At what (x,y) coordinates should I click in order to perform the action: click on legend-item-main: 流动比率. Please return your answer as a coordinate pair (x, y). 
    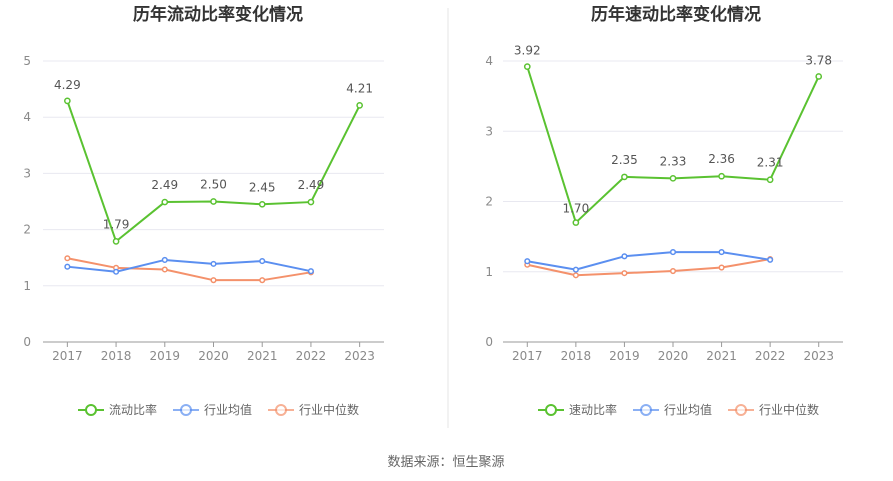
    Looking at the image, I should click on (117, 409).